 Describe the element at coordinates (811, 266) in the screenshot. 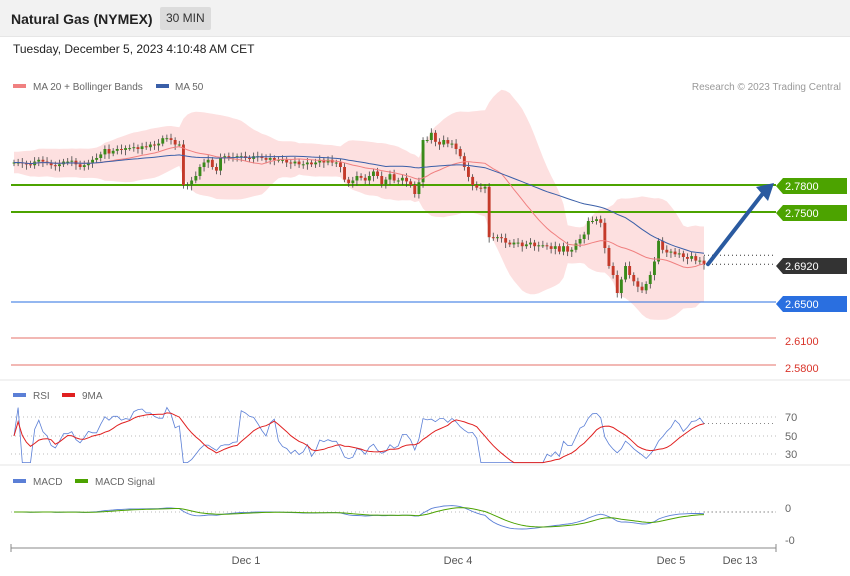

I see `level-tag-2-6920: 2.6920` at that location.